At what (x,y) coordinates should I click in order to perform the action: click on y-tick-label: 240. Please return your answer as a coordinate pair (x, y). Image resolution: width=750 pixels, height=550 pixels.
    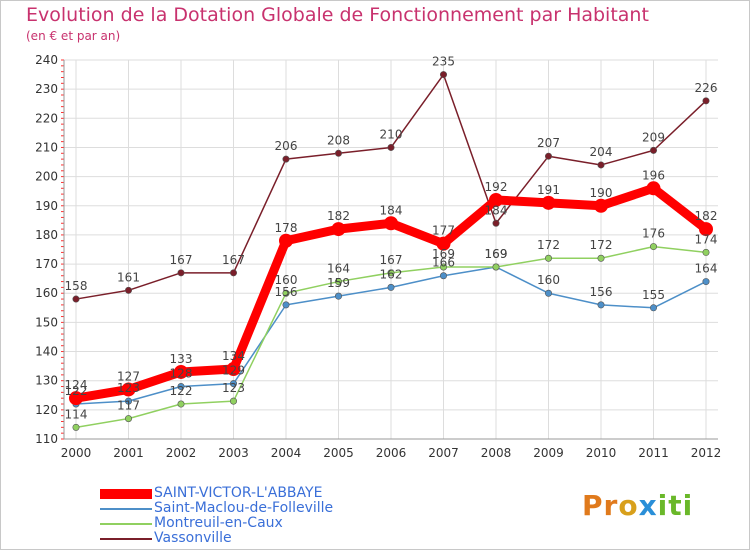
    Looking at the image, I should click on (46, 60).